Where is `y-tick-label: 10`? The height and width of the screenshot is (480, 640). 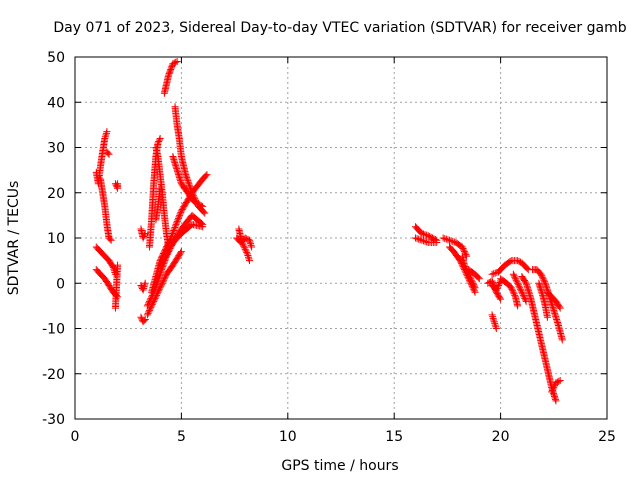 y-tick-label: 10 is located at coordinates (56, 239).